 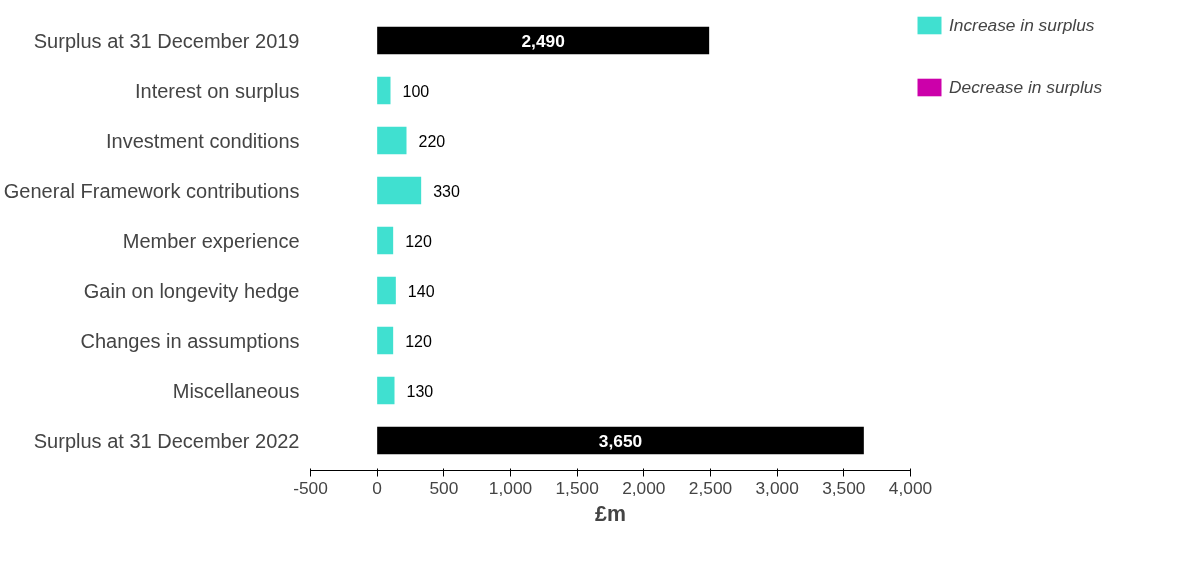 What do you see at coordinates (446, 191) in the screenshot?
I see `data-label: 330` at bounding box center [446, 191].